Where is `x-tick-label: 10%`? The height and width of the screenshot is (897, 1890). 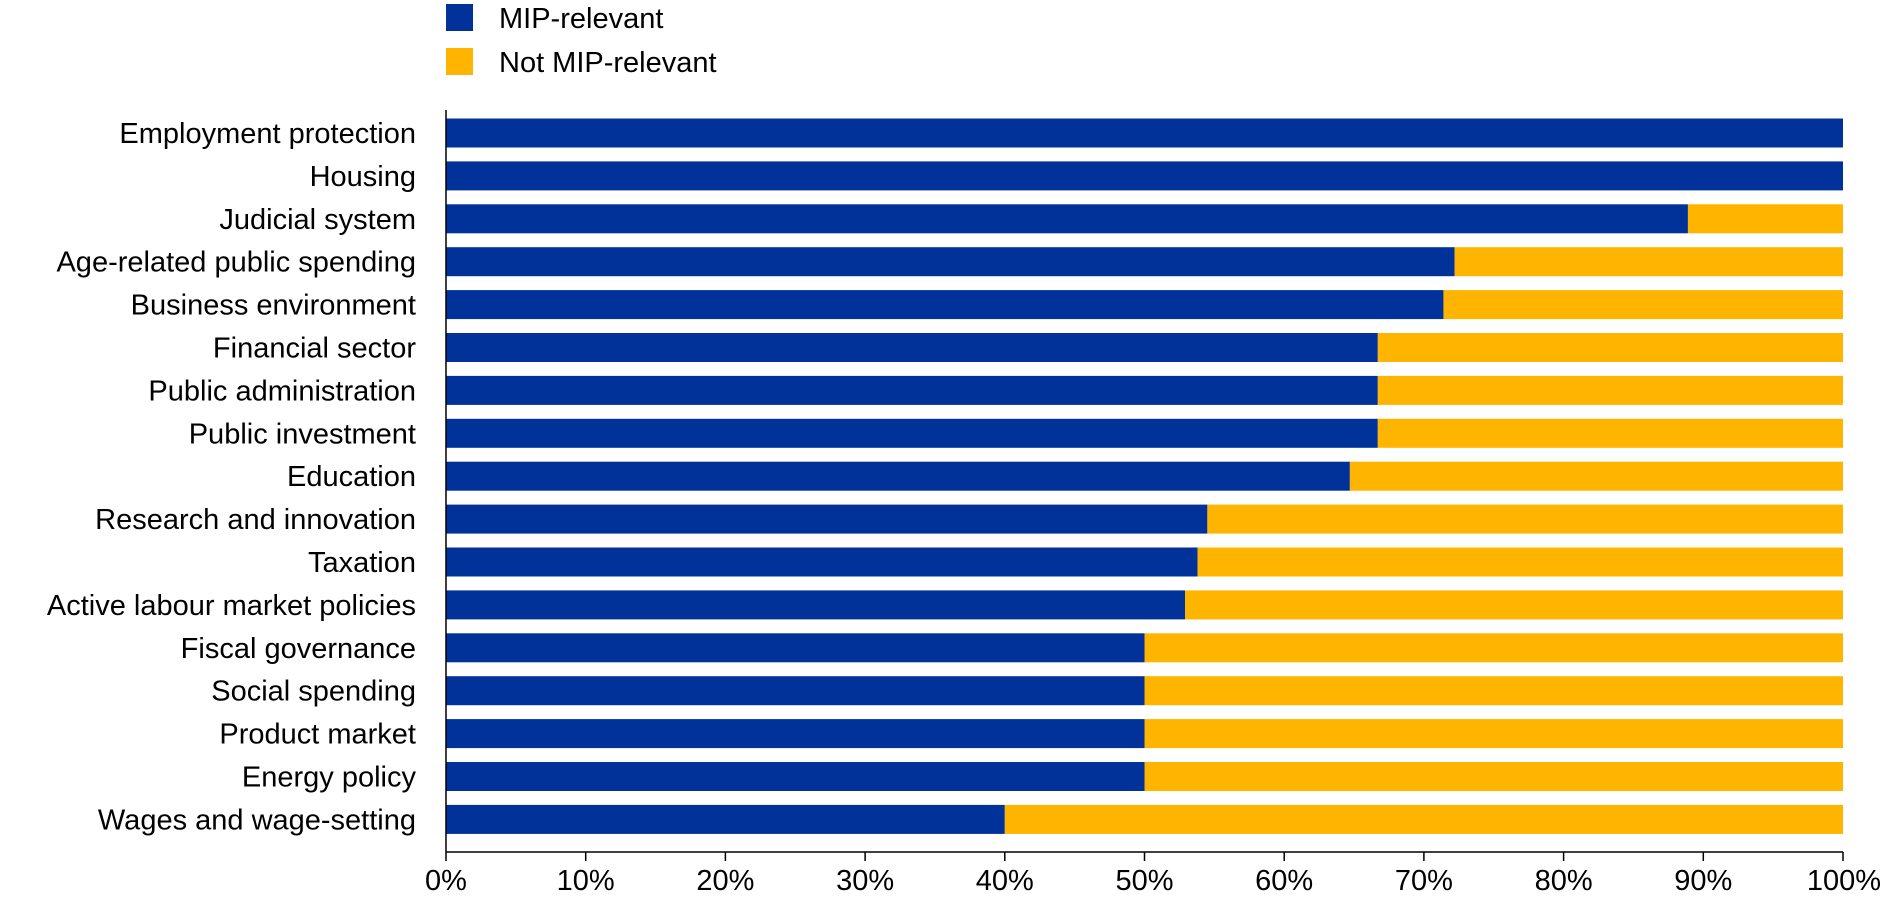 x-tick-label: 10% is located at coordinates (586, 881).